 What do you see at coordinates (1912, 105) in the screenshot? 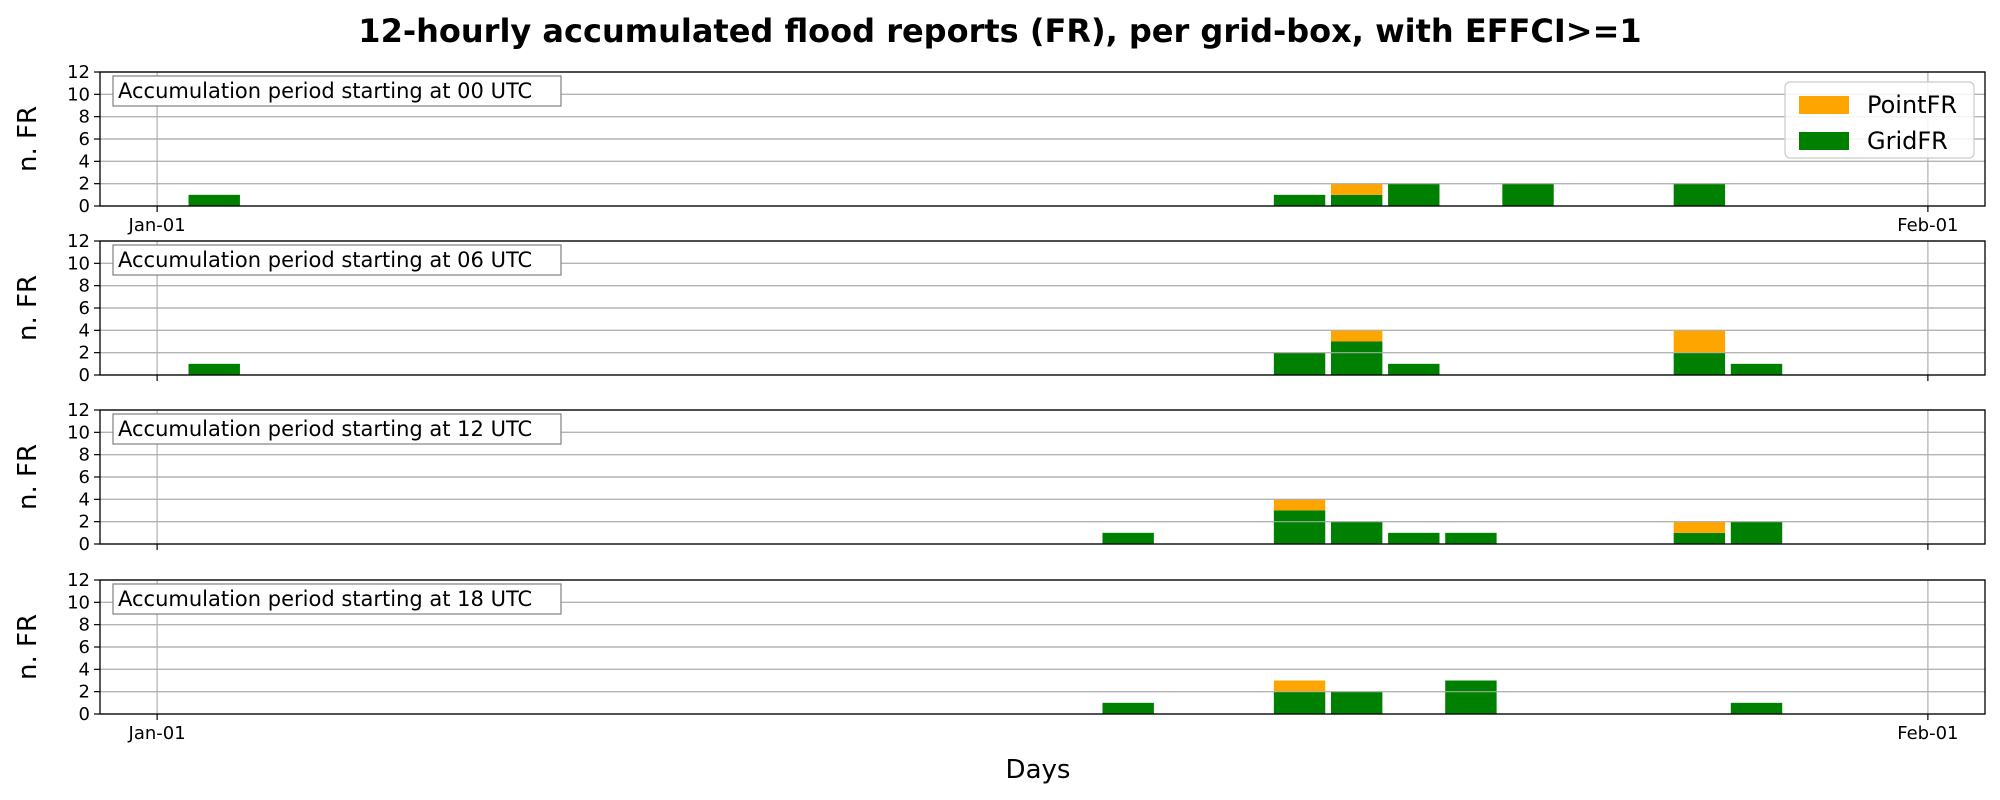
I see `legend-label-pointfr: PointFR` at bounding box center [1912, 105].